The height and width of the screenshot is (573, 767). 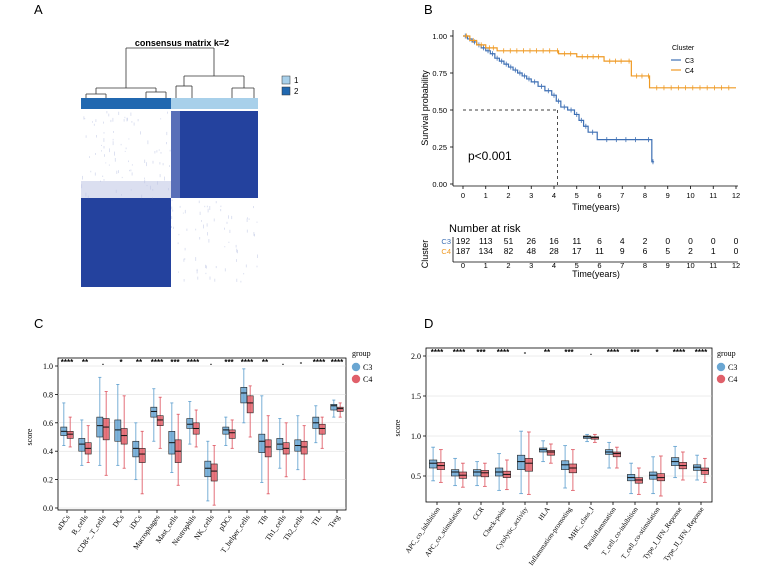 What do you see at coordinates (532, 241) in the screenshot?
I see `risk-value: 26` at bounding box center [532, 241].